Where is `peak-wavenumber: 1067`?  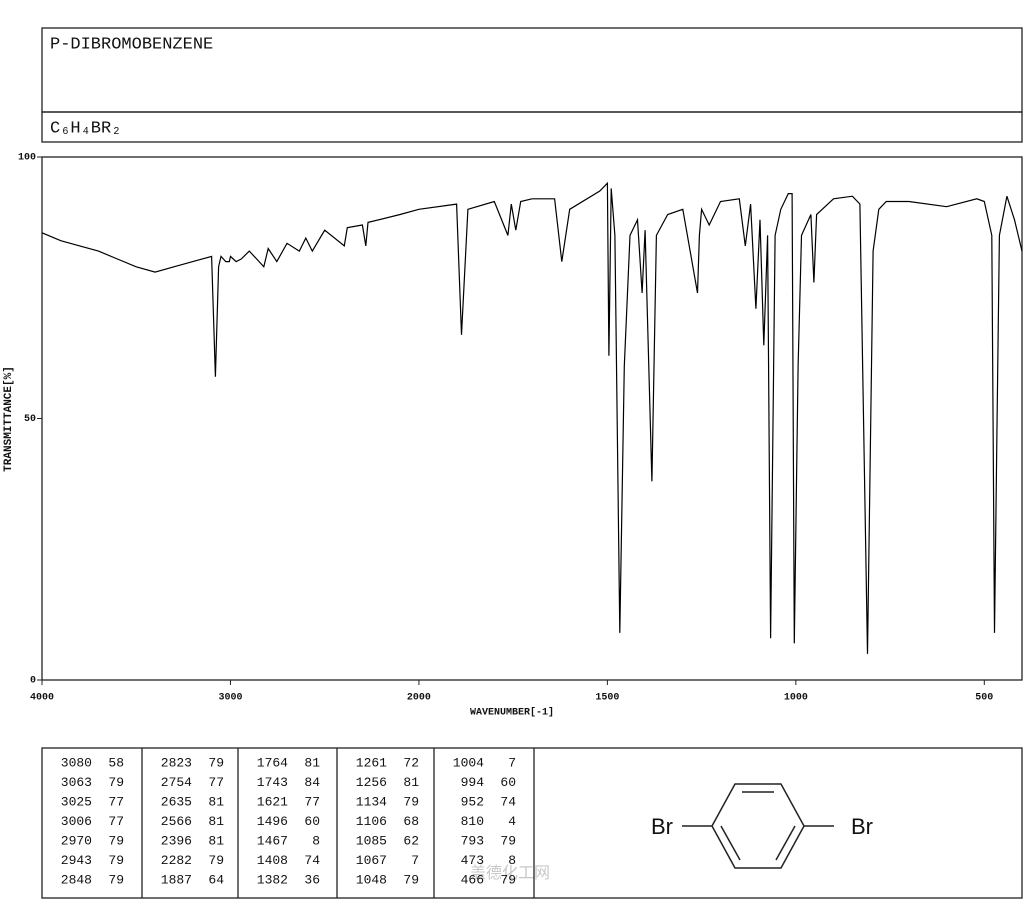 peak-wavenumber: 1067 is located at coordinates (371, 860).